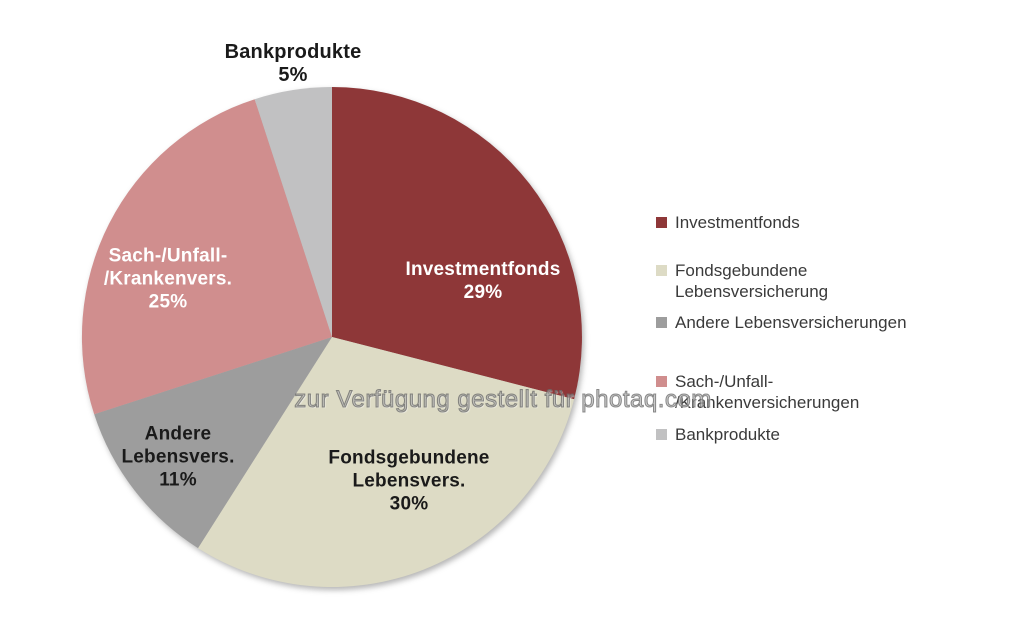 This screenshot has height=638, width=1024. I want to click on legend-swatch-sach-unfall-krankenversicherungen, so click(661, 381).